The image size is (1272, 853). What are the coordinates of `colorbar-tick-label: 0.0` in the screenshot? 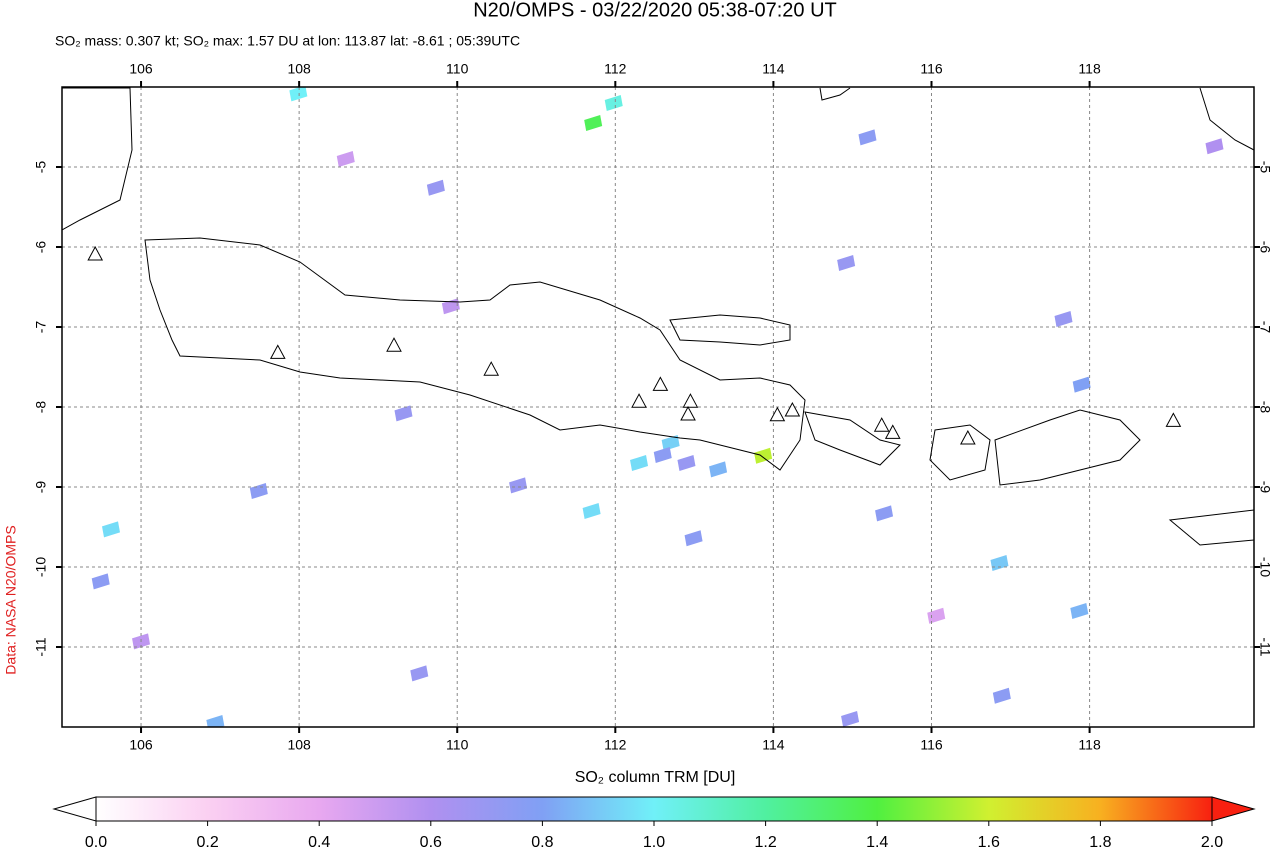 It's located at (96, 842).